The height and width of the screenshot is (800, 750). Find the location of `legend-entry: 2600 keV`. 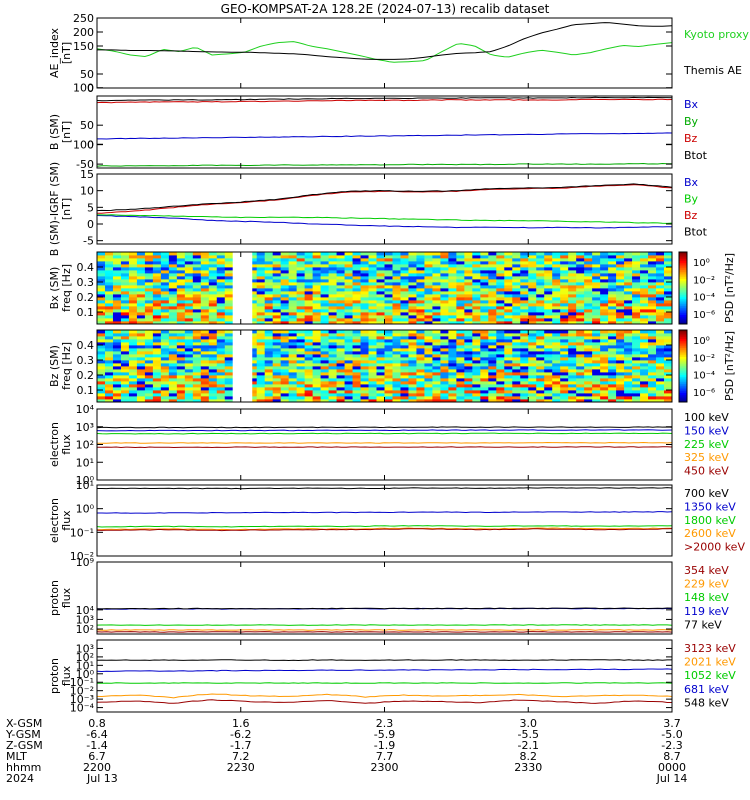

legend-entry: 2600 keV is located at coordinates (710, 533).